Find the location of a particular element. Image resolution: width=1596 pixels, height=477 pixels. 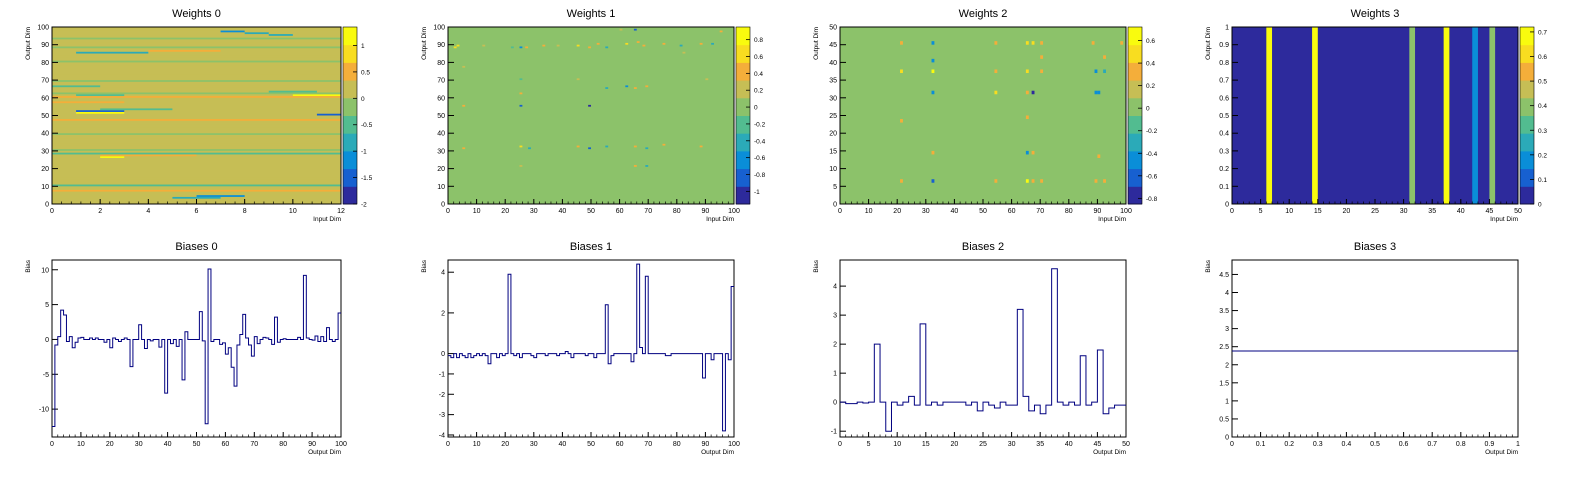

y-tick-label: 0.7 is located at coordinates (1224, 81).